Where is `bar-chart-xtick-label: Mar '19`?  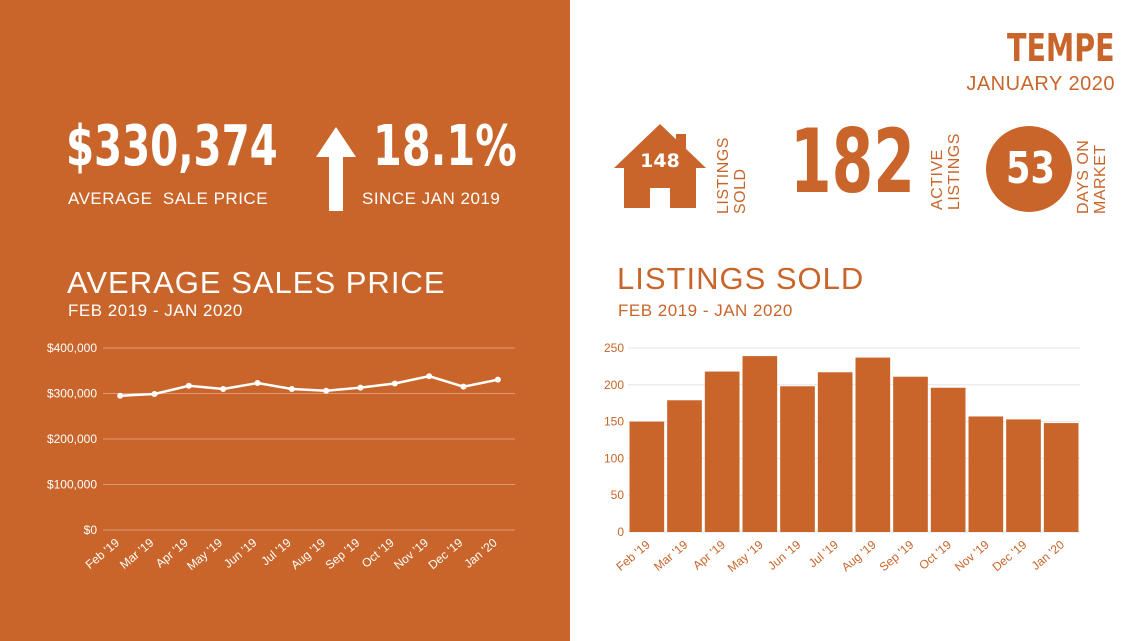 bar-chart-xtick-label: Mar '19 is located at coordinates (671, 555).